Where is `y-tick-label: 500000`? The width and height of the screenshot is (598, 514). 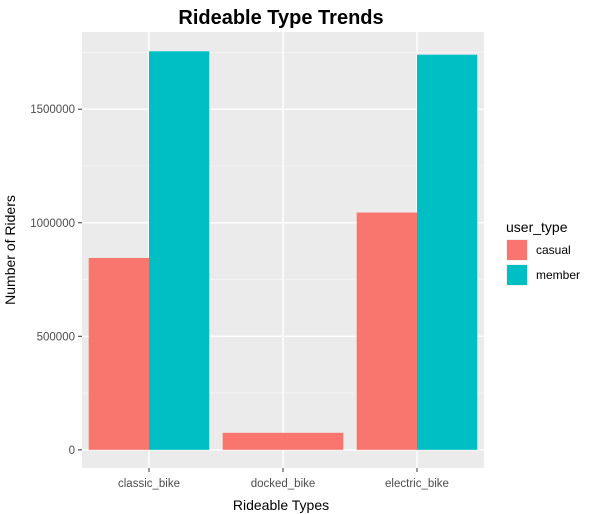 y-tick-label: 500000 is located at coordinates (56, 337).